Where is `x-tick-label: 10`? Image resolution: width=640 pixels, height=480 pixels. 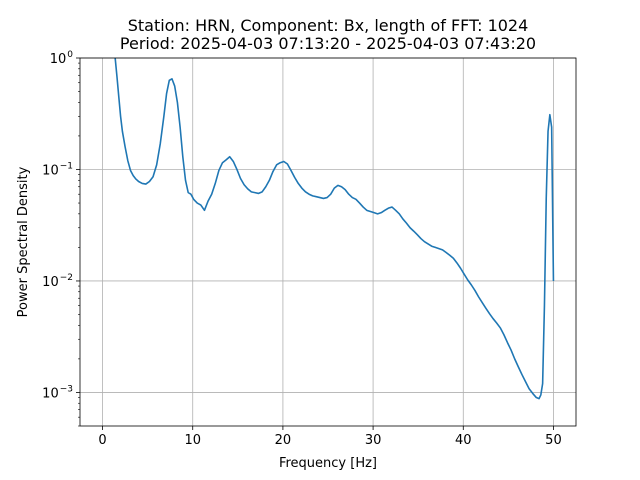
x-tick-label: 10 is located at coordinates (192, 440).